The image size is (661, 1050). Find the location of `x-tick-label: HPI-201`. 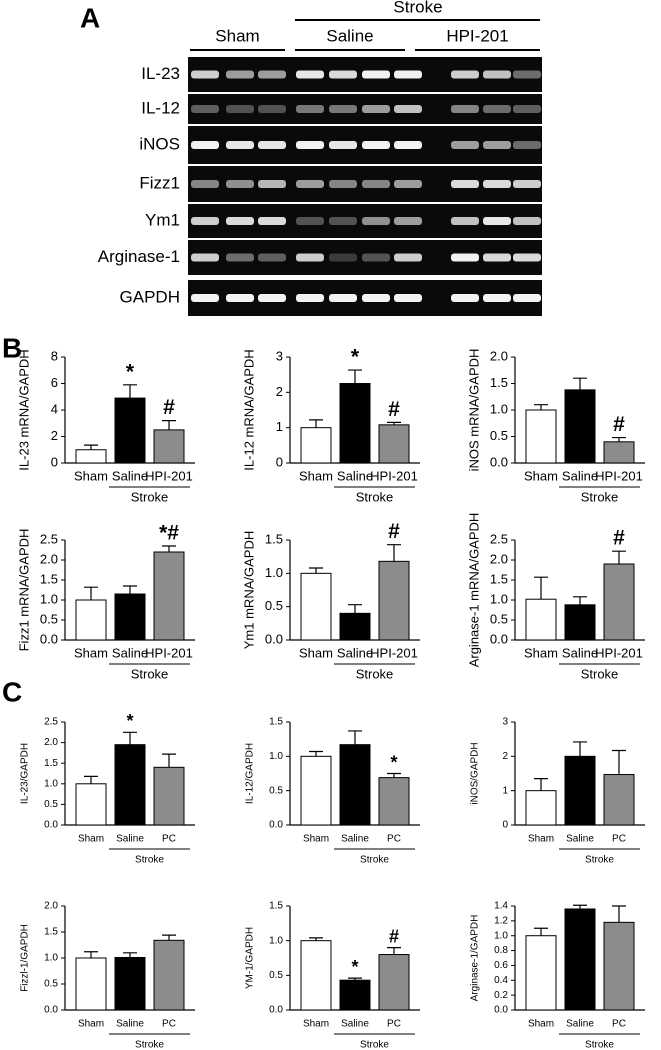

x-tick-label: HPI-201 is located at coordinates (394, 652).